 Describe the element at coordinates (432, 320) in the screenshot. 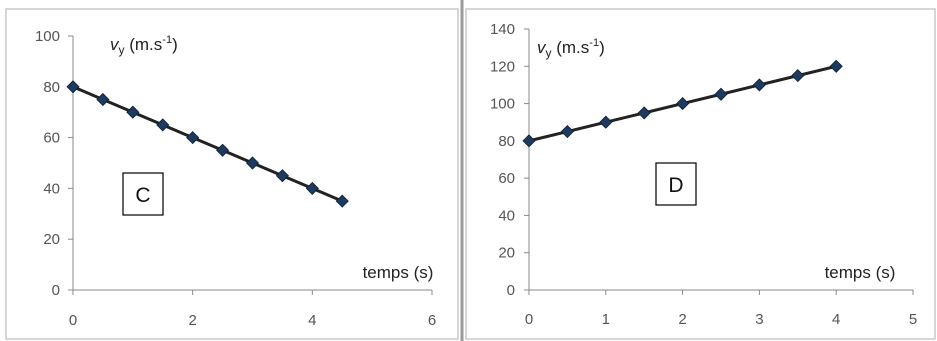

I see `x-tick-label: 6` at that location.